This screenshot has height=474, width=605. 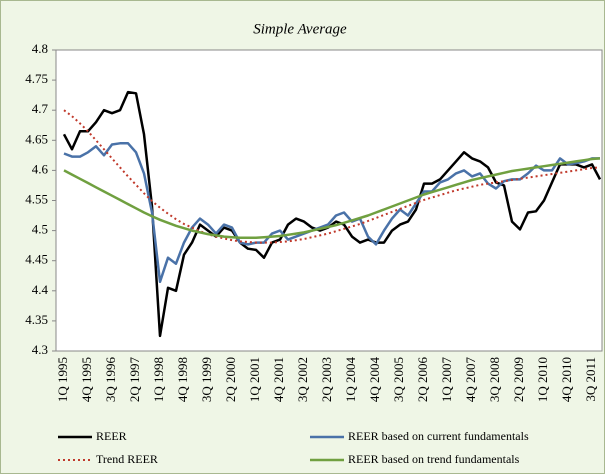 I want to click on x-tick-label: 1Q 2004, so click(x=350, y=380).